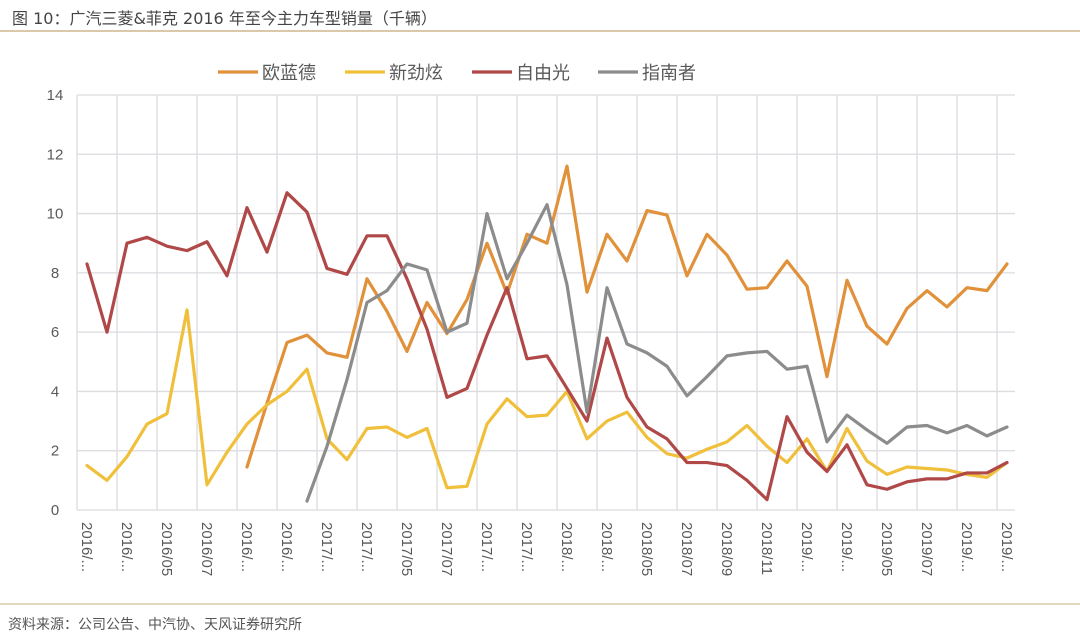 This screenshot has height=635, width=1080. Describe the element at coordinates (726, 549) in the screenshot. I see `x-tick-label: 2018/09` at that location.